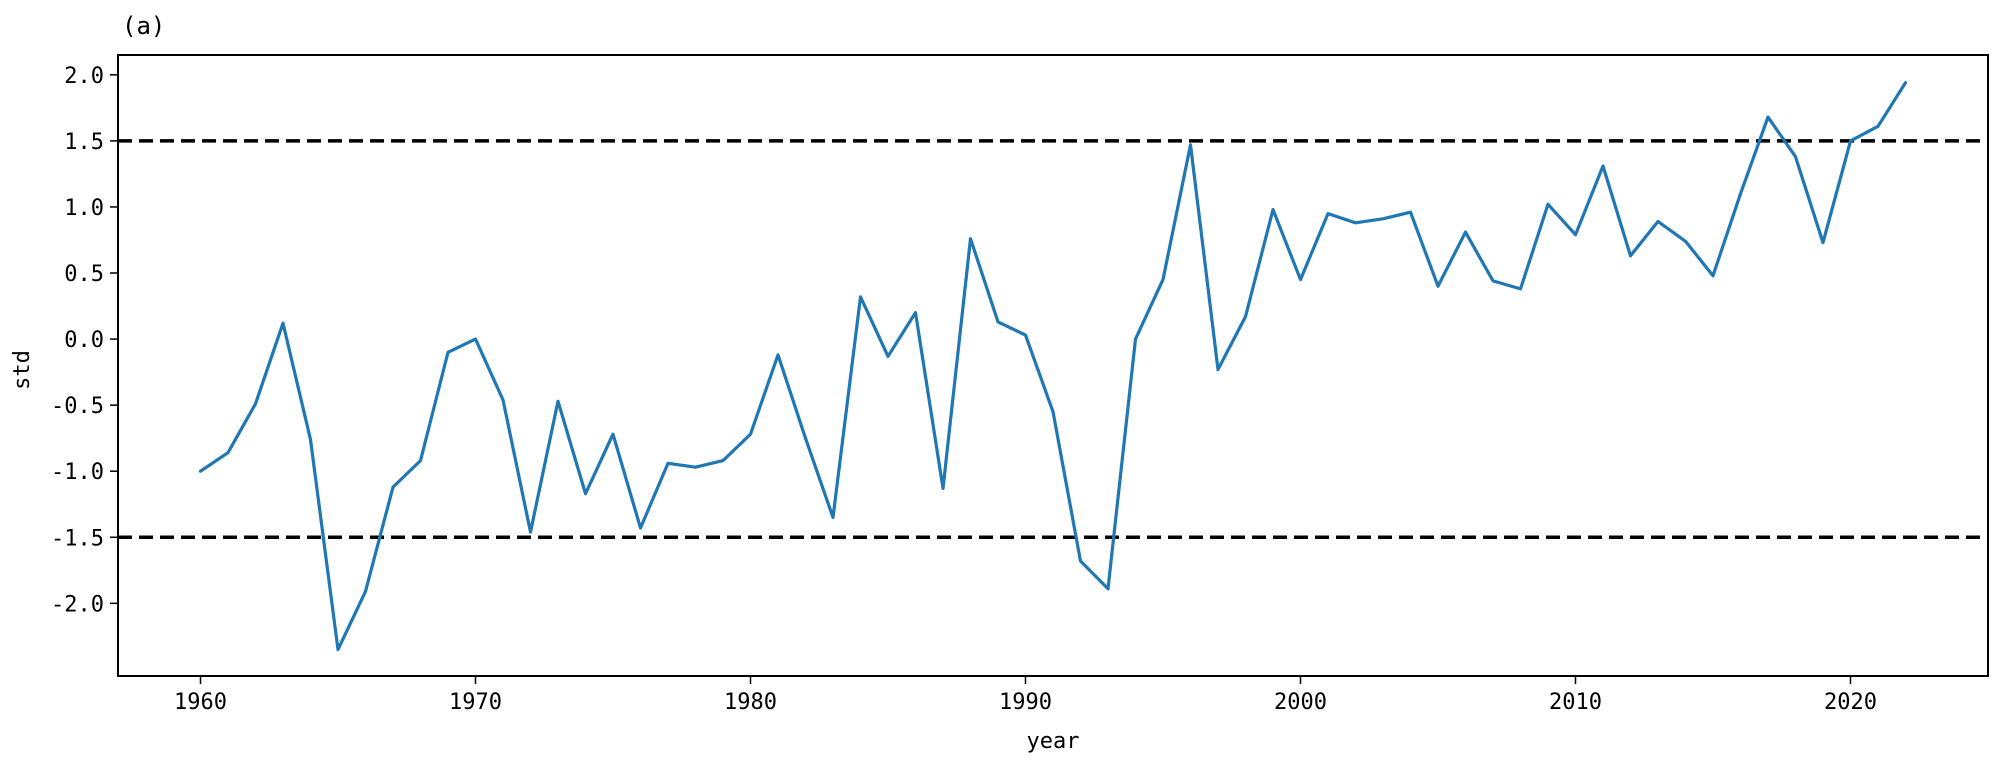  What do you see at coordinates (475, 702) in the screenshot?
I see `x-tick-label: 1970` at bounding box center [475, 702].